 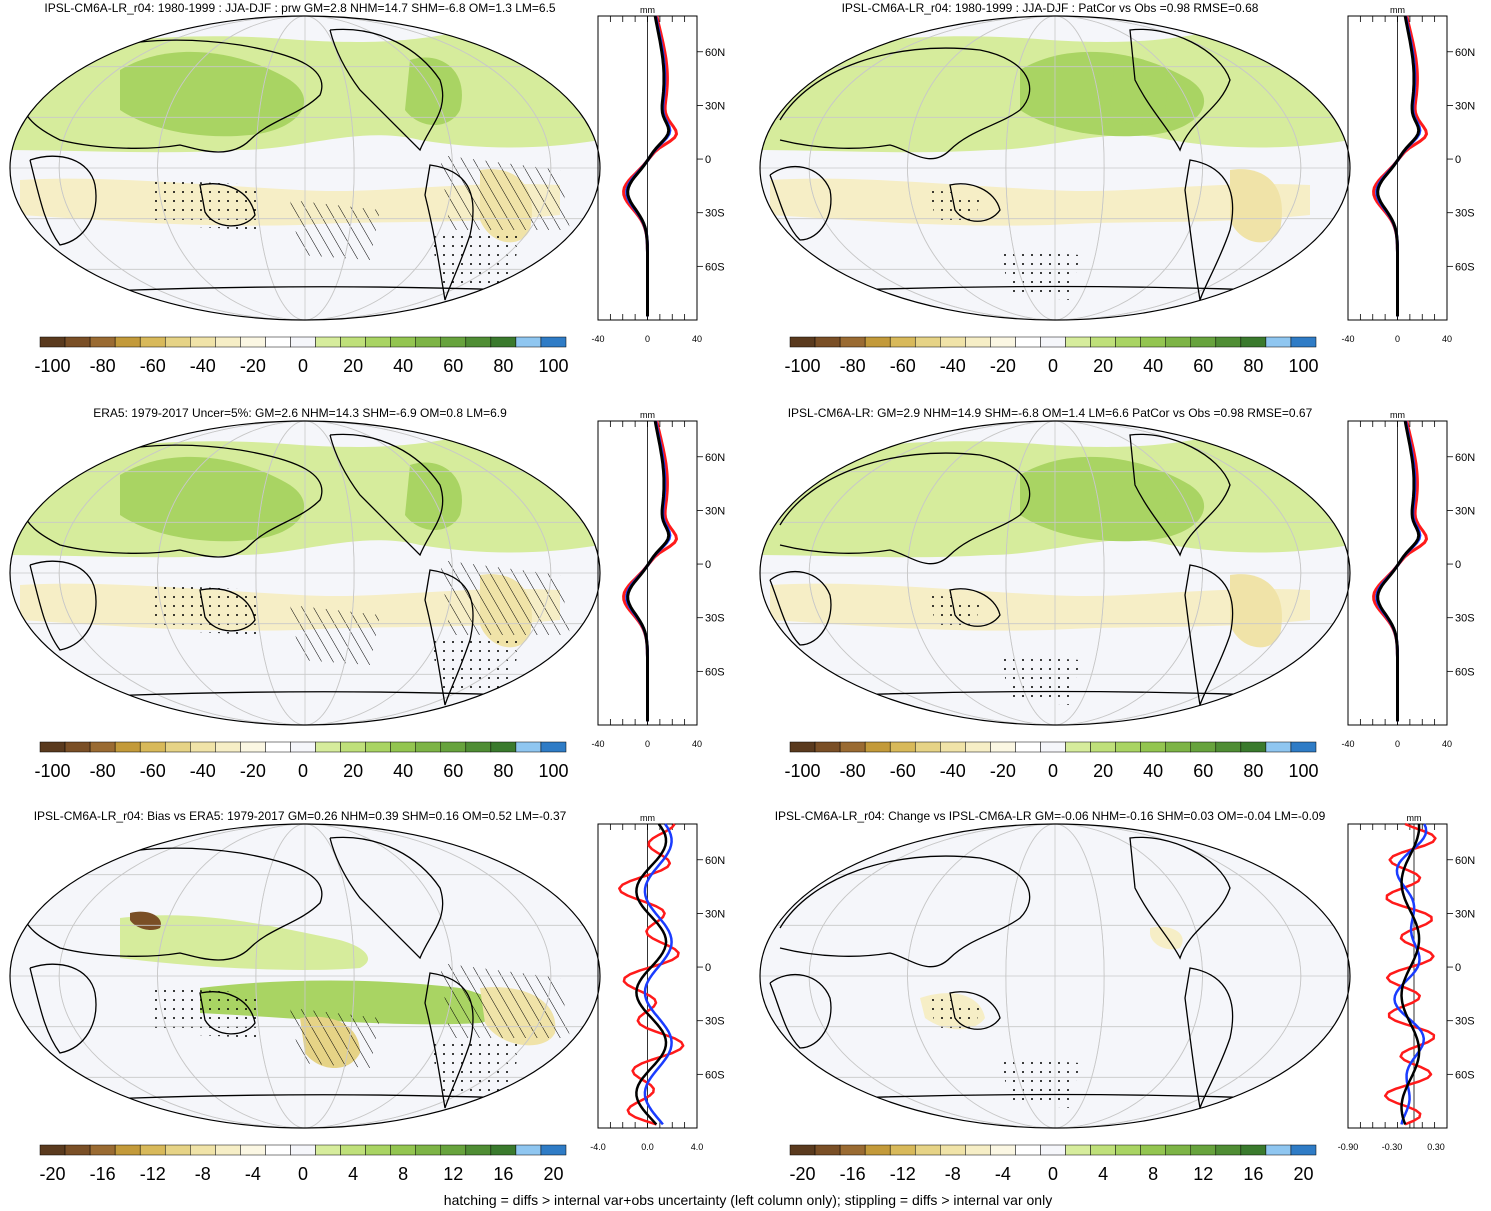 What do you see at coordinates (1253, 366) in the screenshot?
I see `colorbar-label: 80` at bounding box center [1253, 366].